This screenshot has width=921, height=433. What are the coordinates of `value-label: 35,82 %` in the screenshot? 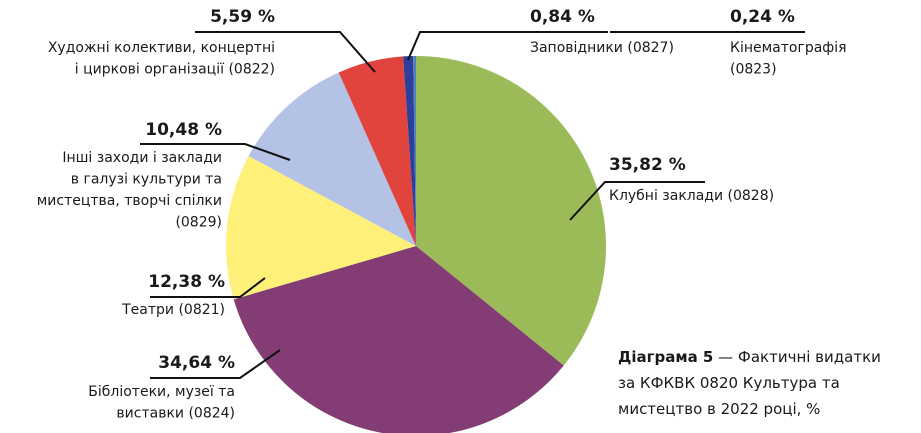 It's located at (647, 165).